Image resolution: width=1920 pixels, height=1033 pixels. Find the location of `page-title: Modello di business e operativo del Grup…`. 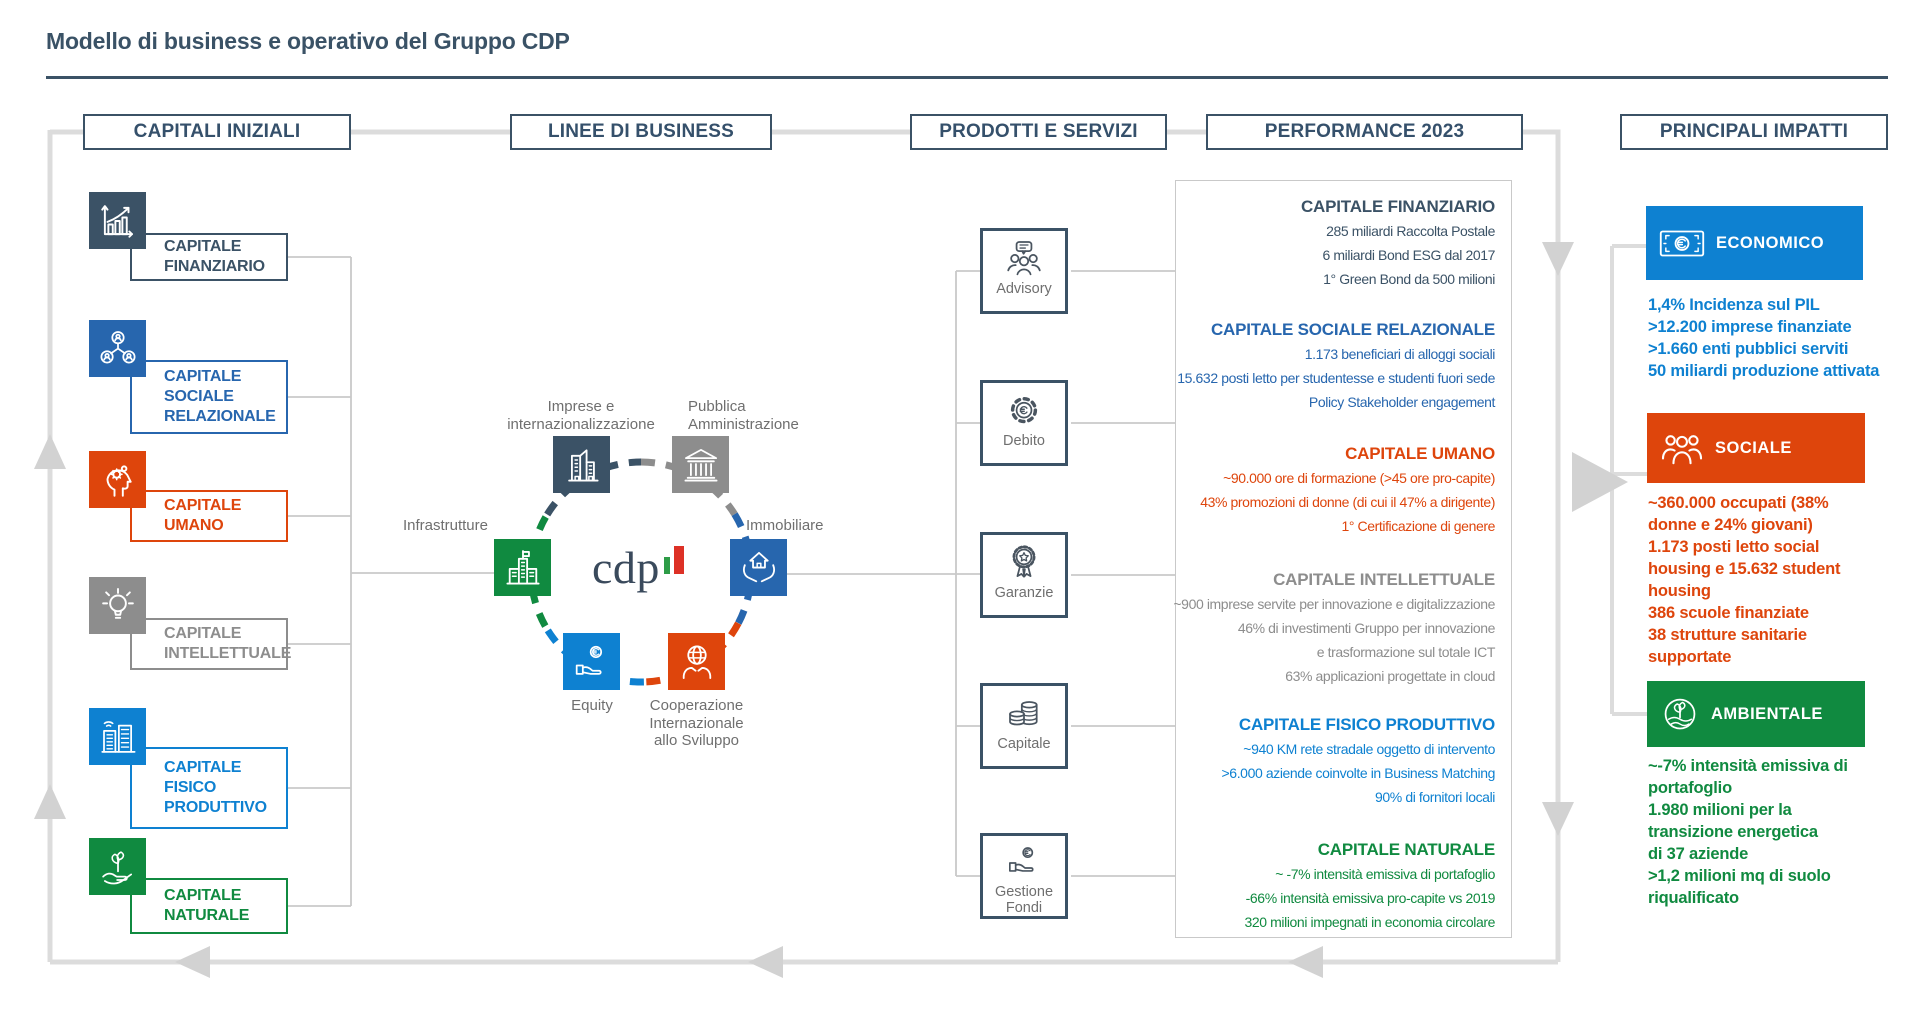

page-title: Modello di business e operativo del Grup… is located at coordinates (308, 41).